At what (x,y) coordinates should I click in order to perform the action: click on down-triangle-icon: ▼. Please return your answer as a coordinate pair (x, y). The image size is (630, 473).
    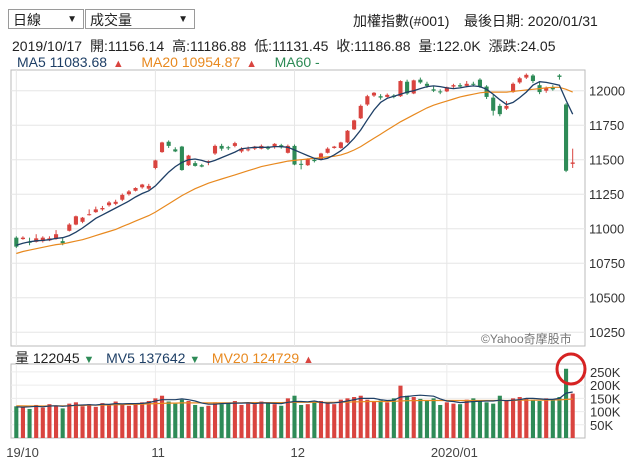
    Looking at the image, I should click on (89, 360).